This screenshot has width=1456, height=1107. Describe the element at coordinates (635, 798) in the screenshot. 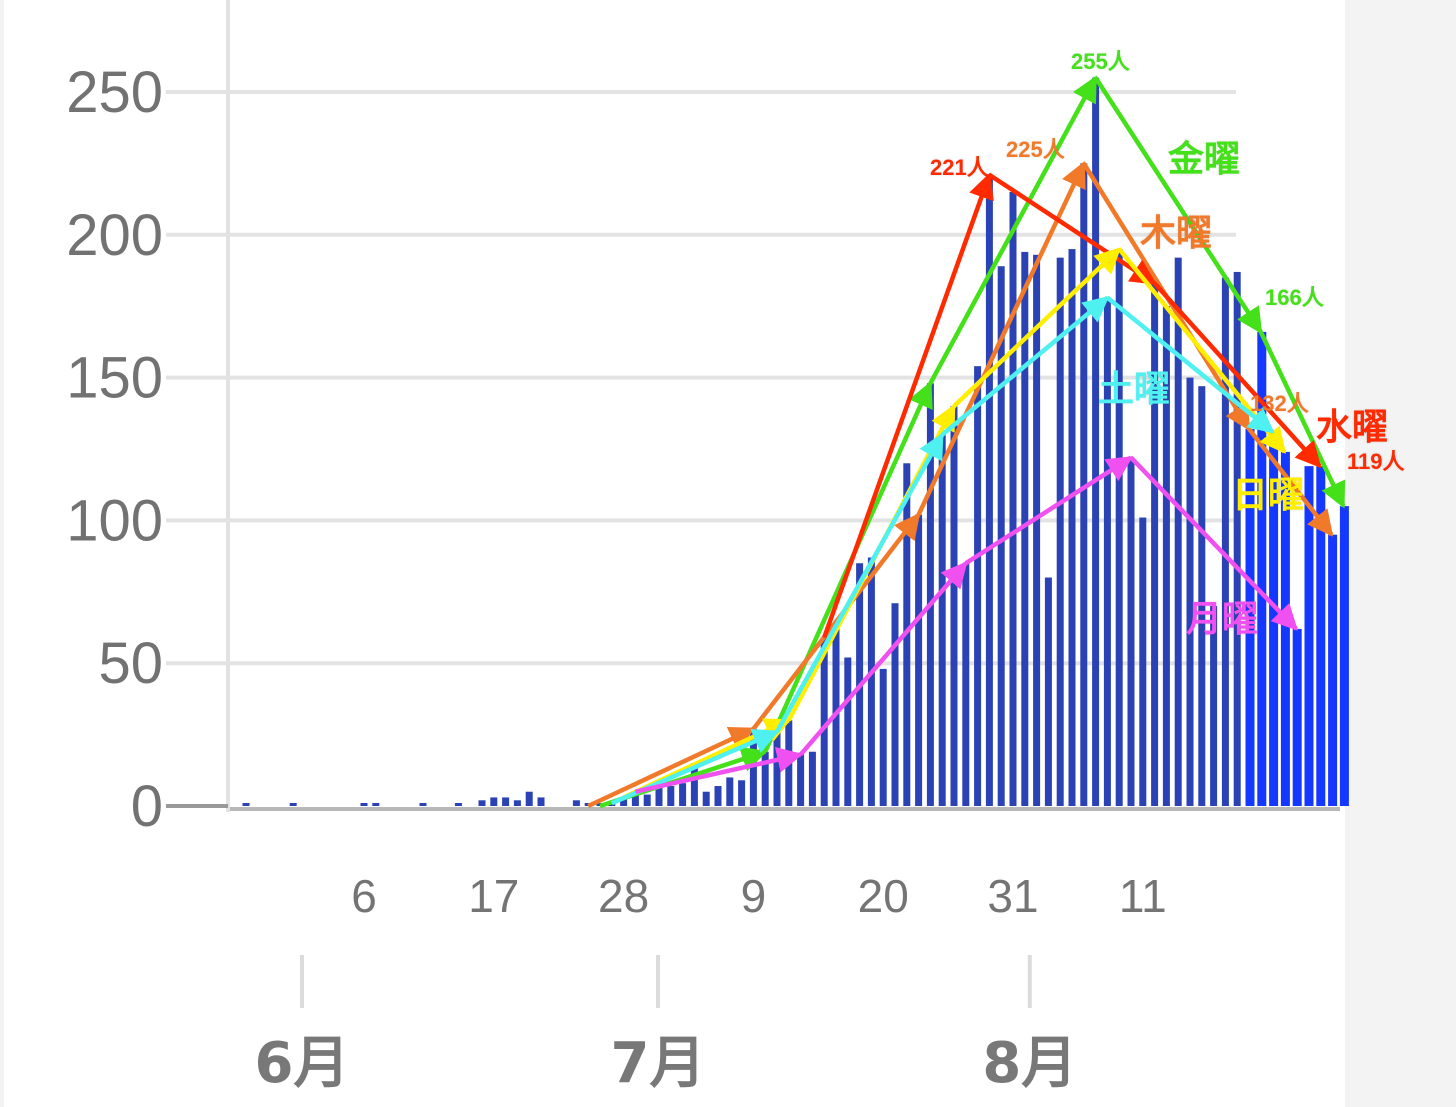

I see `bar-6/29` at that location.